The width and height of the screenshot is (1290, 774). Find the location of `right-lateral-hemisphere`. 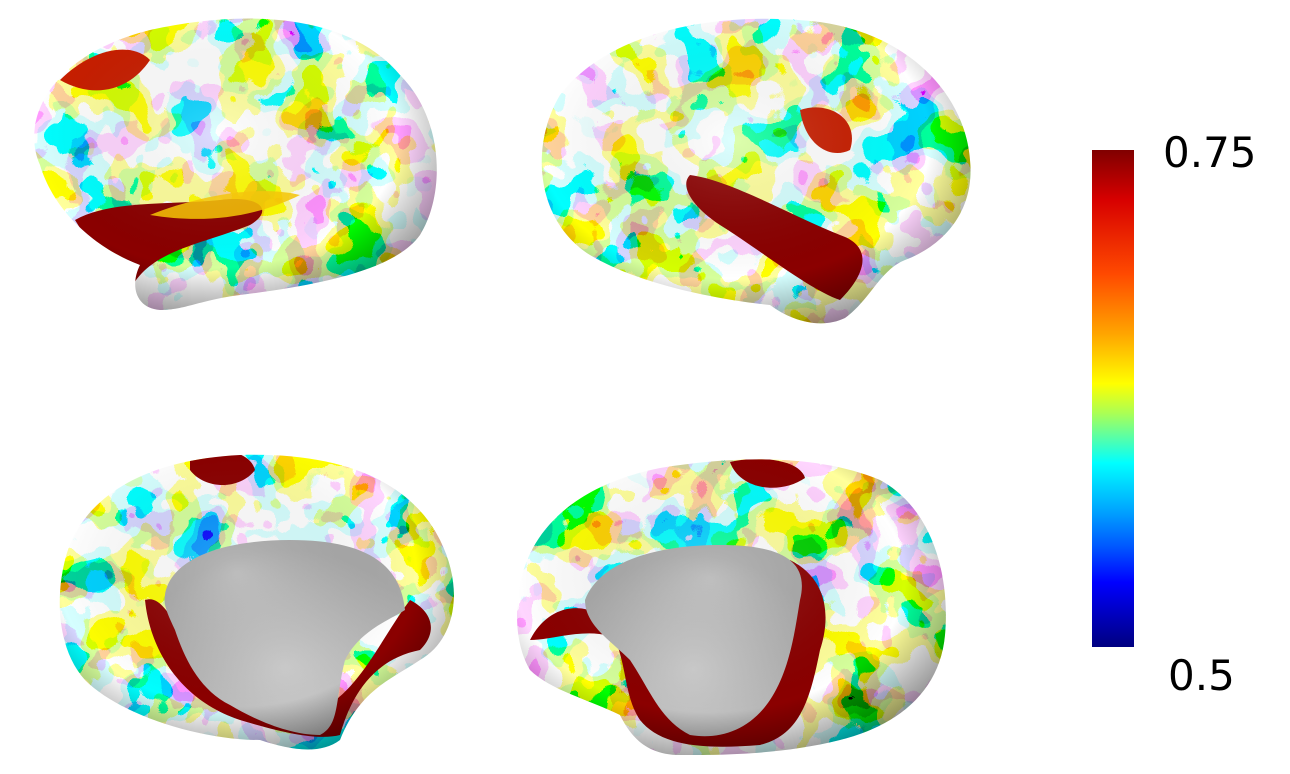

right-lateral-hemisphere is located at coordinates (756, 171).